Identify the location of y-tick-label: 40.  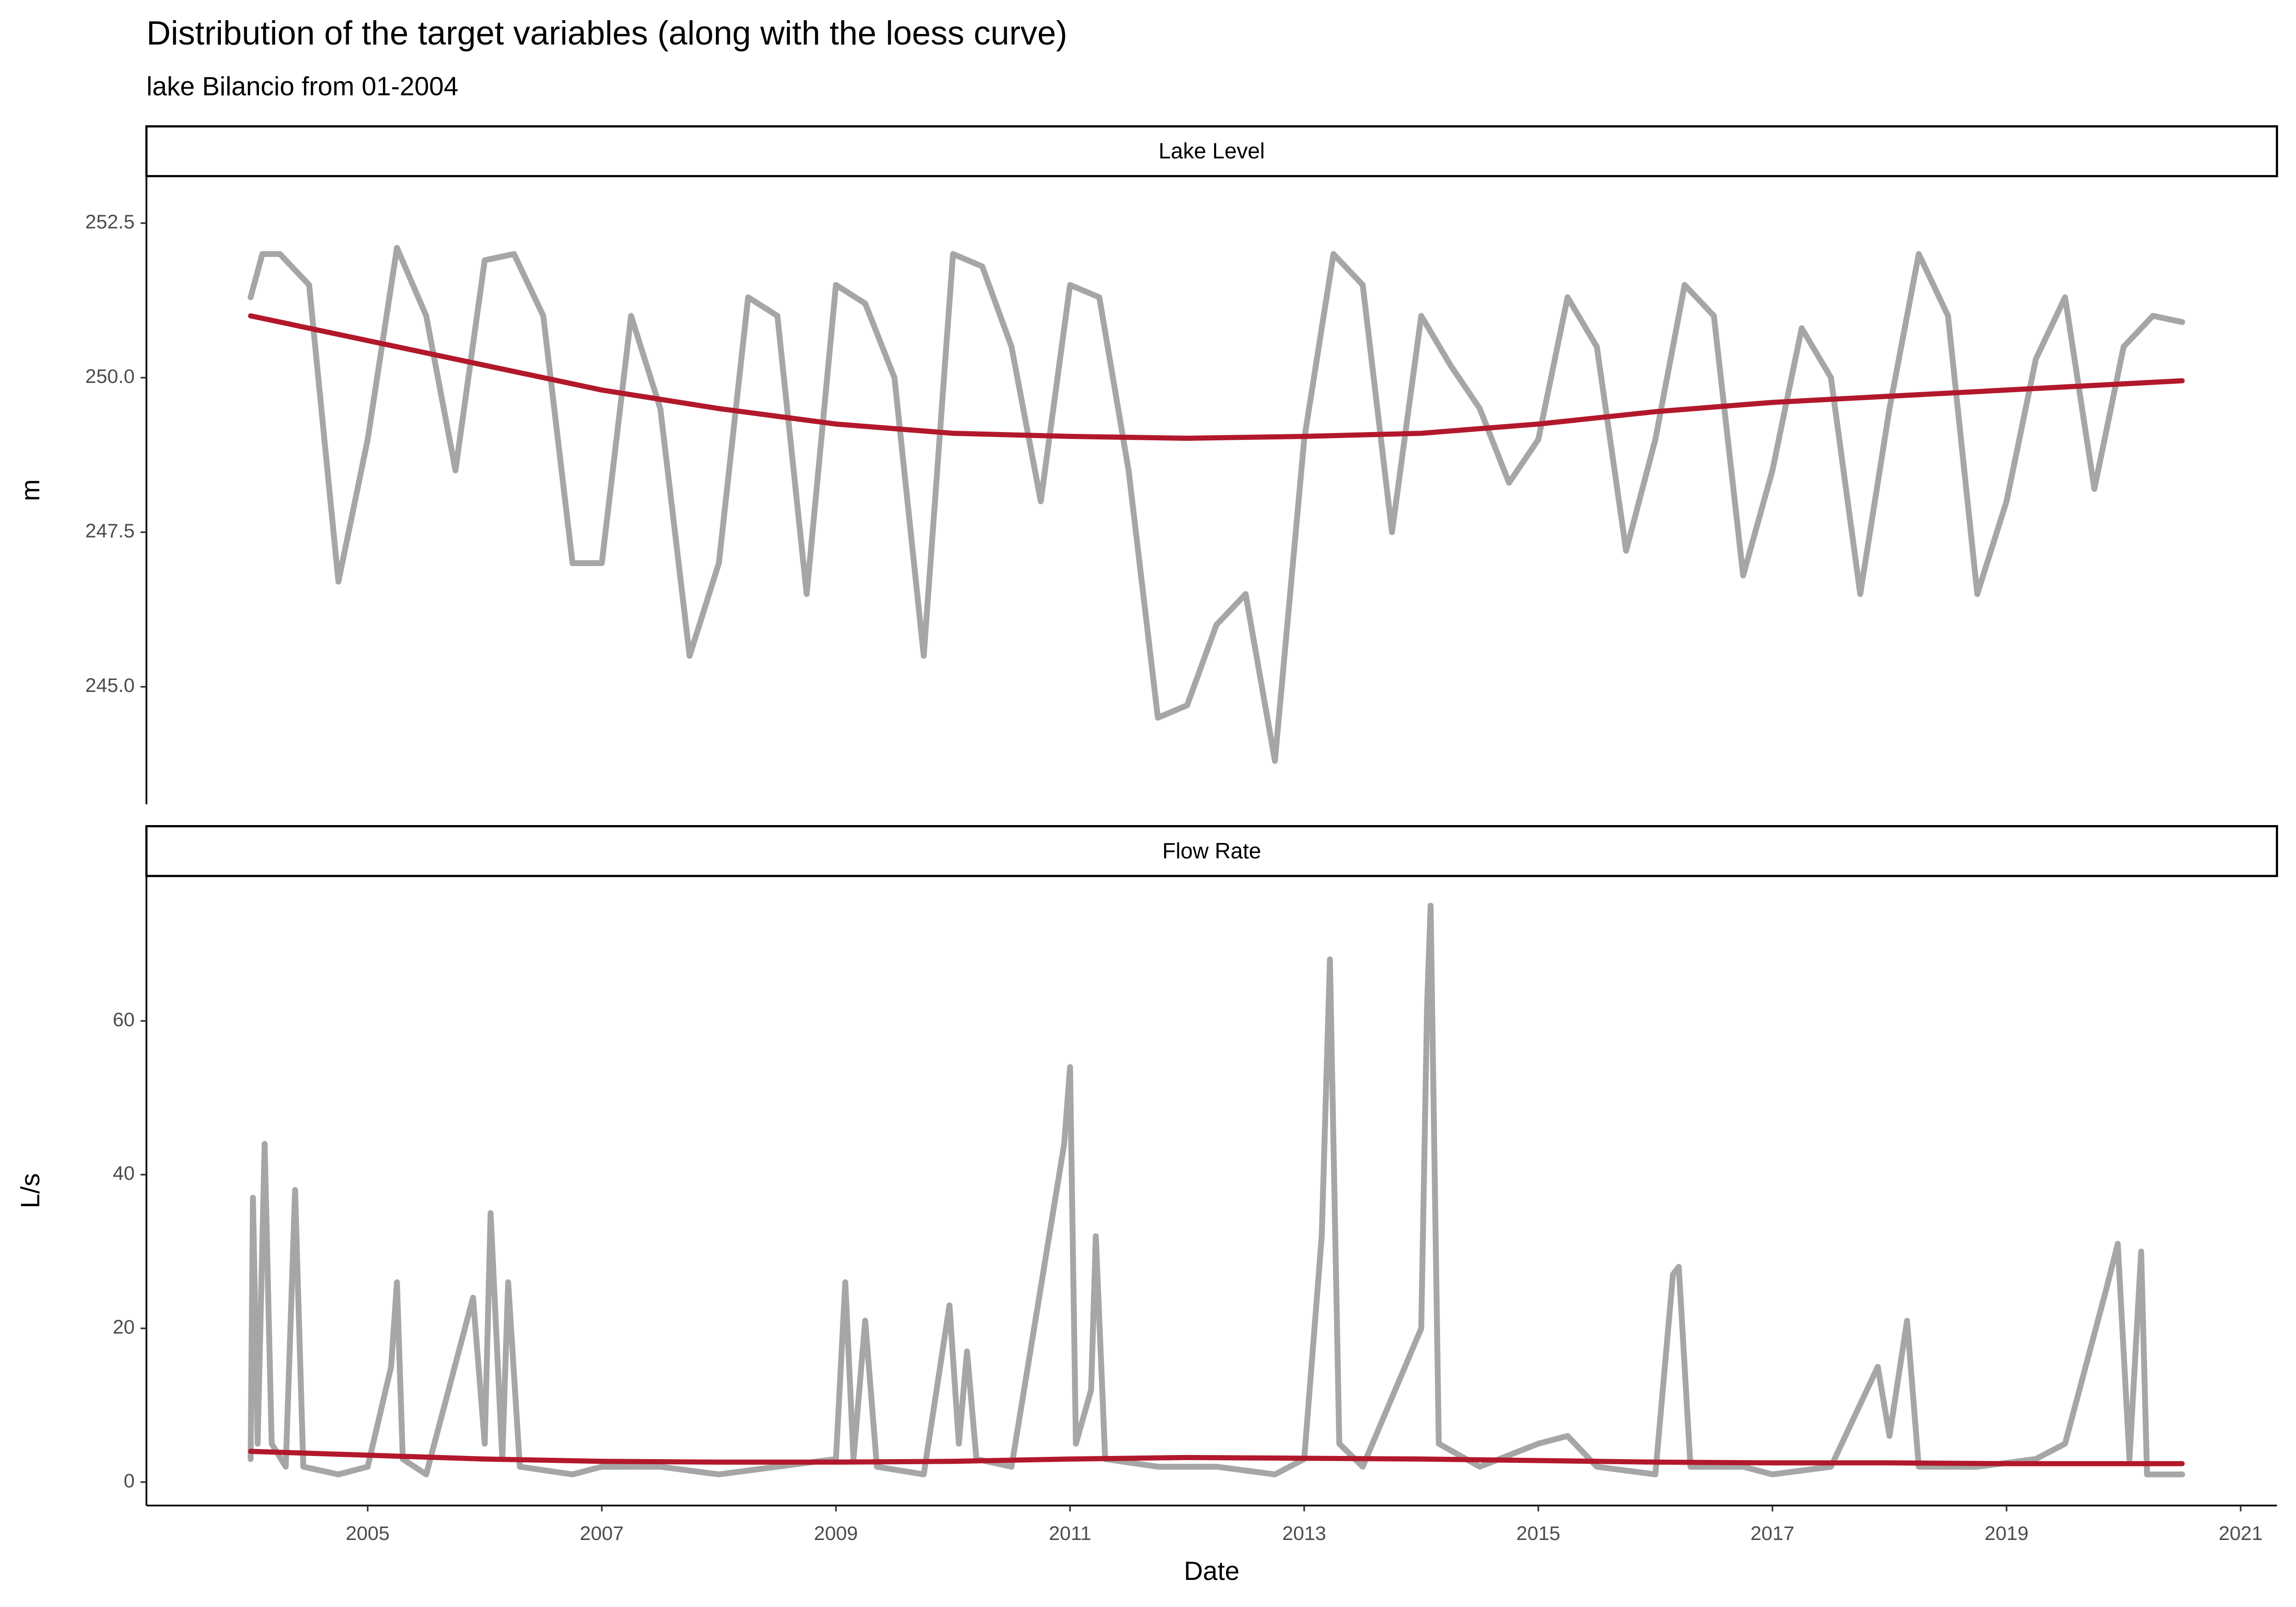
(124, 1174).